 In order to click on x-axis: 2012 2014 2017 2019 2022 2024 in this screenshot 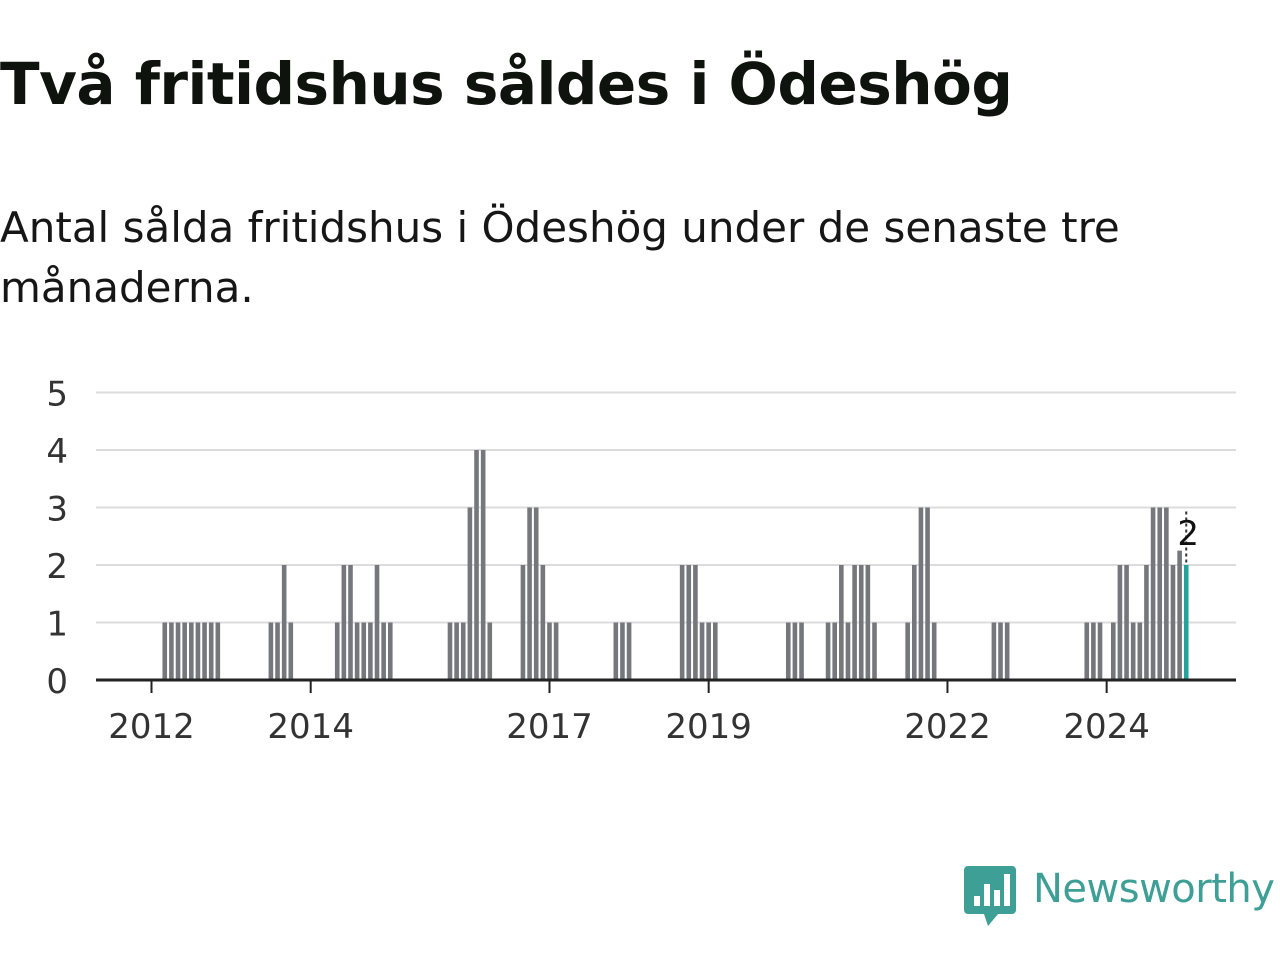, I will do `click(666, 712)`.